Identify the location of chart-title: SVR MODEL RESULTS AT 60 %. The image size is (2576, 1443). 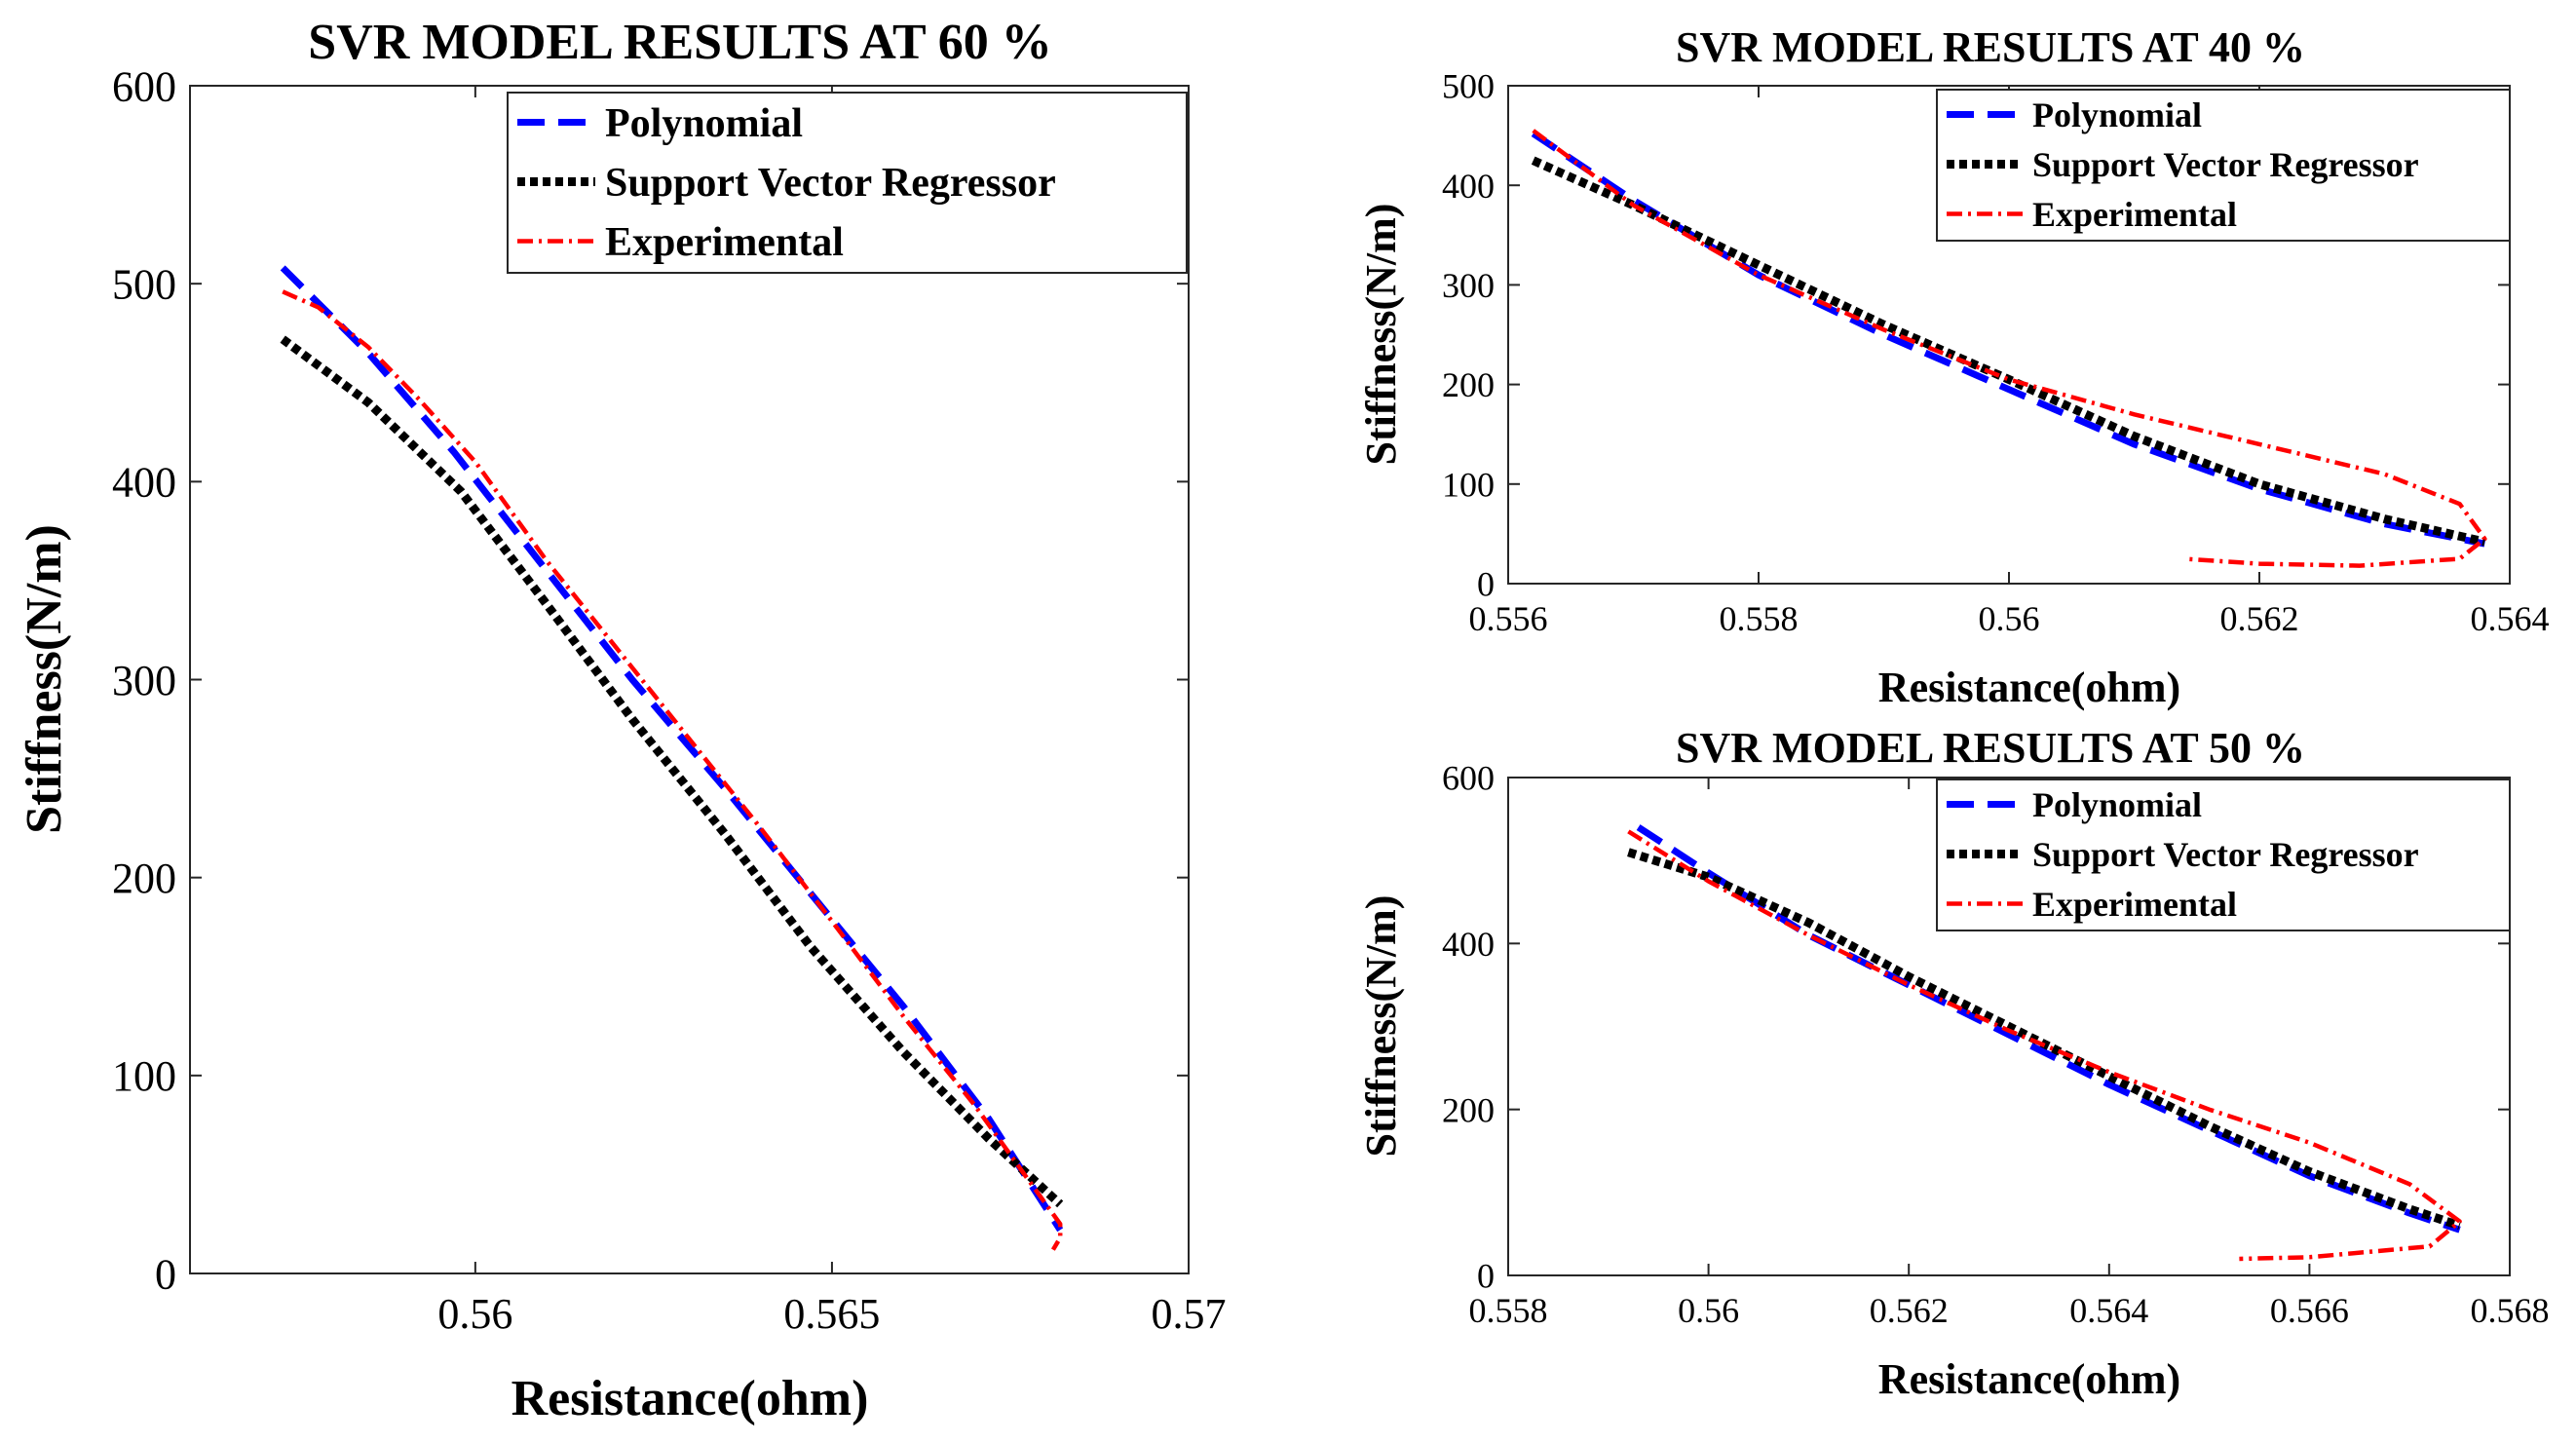
(679, 42).